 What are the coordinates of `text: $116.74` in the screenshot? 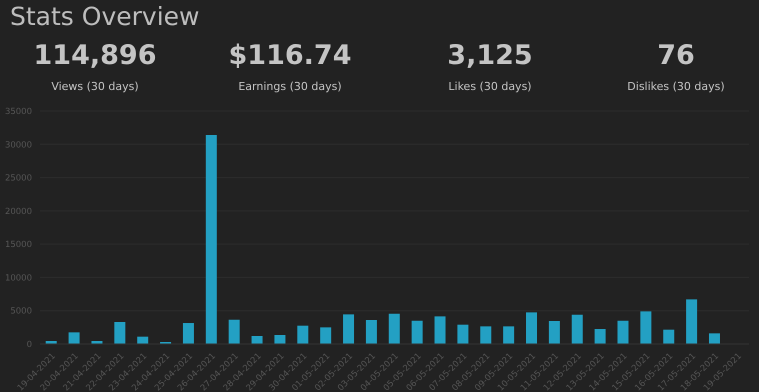 It's located at (290, 55).